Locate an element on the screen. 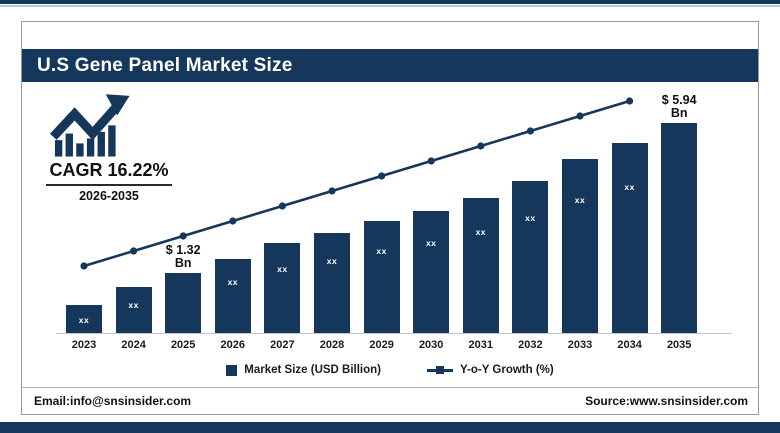 This screenshot has height=433, width=780. bar-callout-2035: $ 5.94 Bn is located at coordinates (679, 106).